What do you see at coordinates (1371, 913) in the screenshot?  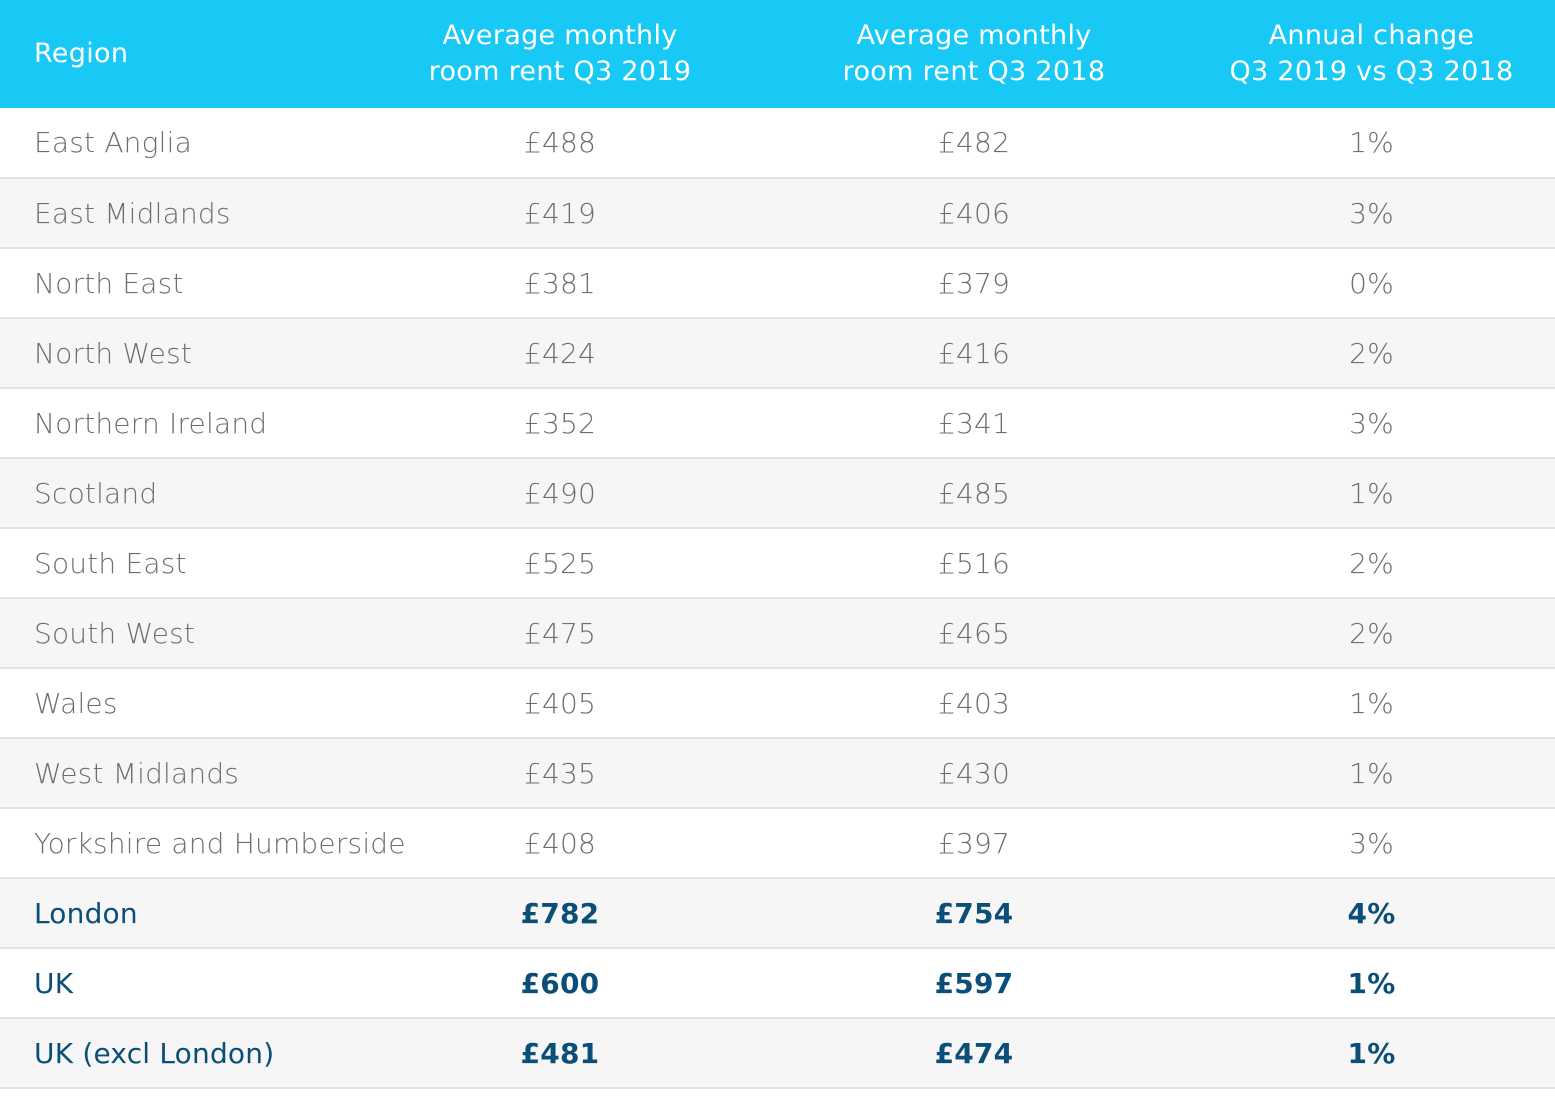 I see `annual-change-cell: 4%` at bounding box center [1371, 913].